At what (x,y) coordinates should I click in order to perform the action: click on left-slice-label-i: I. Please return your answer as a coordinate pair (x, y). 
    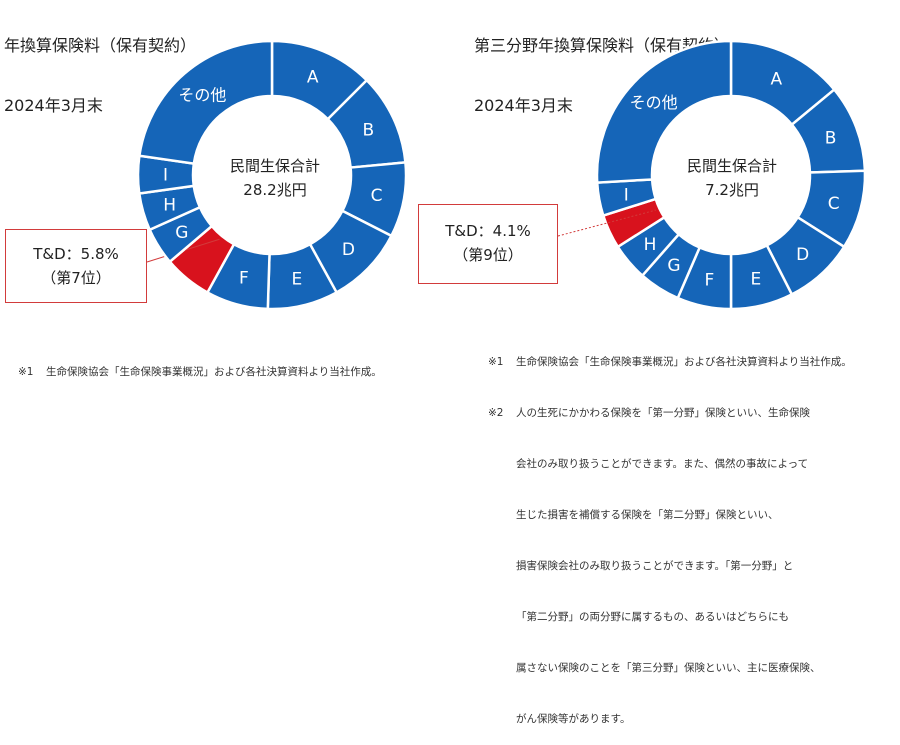
    Looking at the image, I should click on (165, 176).